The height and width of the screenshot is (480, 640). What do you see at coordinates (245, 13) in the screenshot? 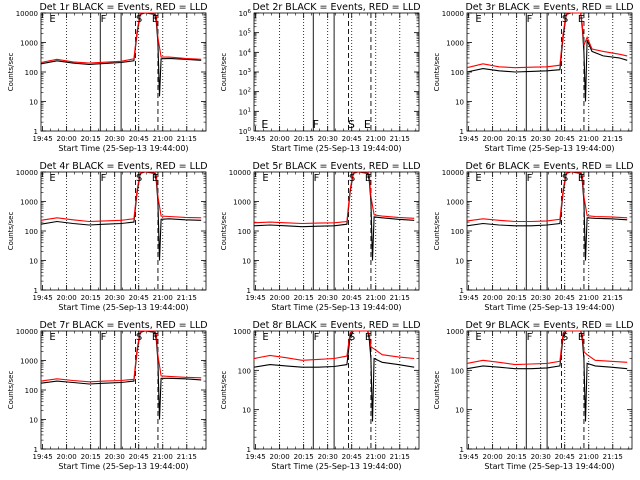
I see `y-tick-label: 10⁶` at bounding box center [245, 13].